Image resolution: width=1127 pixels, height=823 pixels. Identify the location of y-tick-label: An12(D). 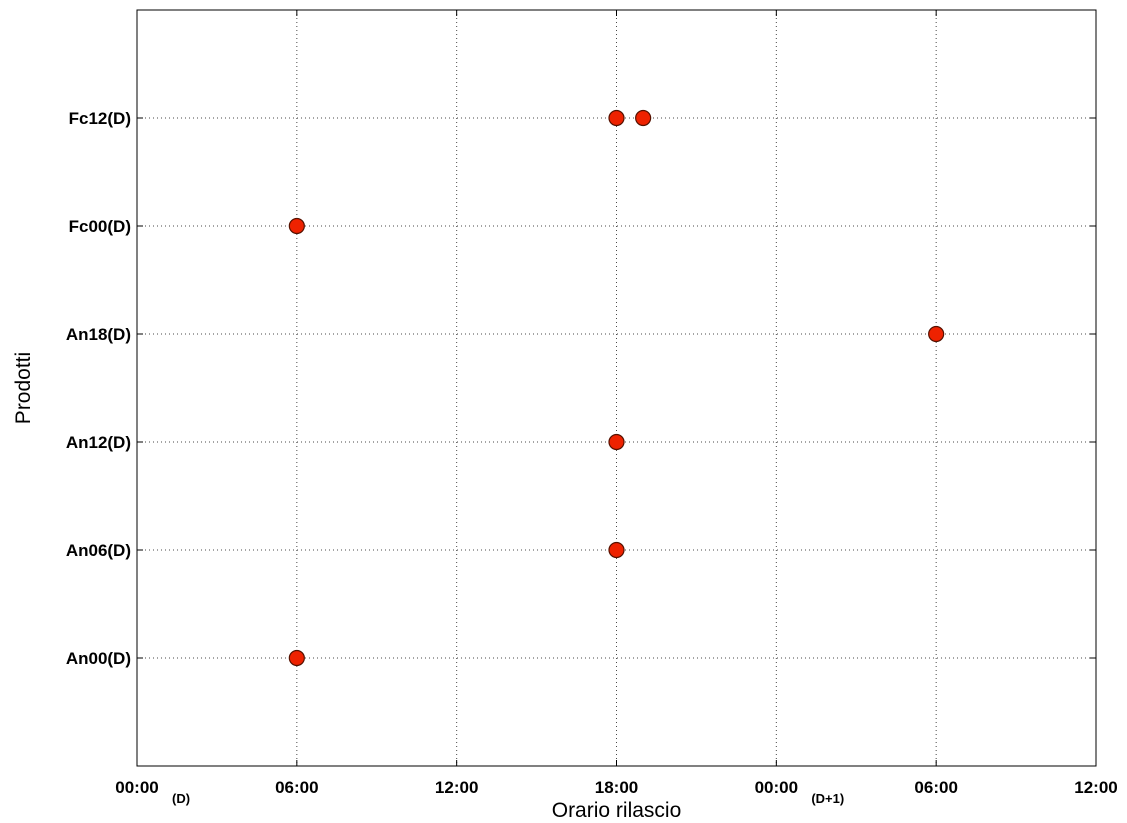
(98, 442).